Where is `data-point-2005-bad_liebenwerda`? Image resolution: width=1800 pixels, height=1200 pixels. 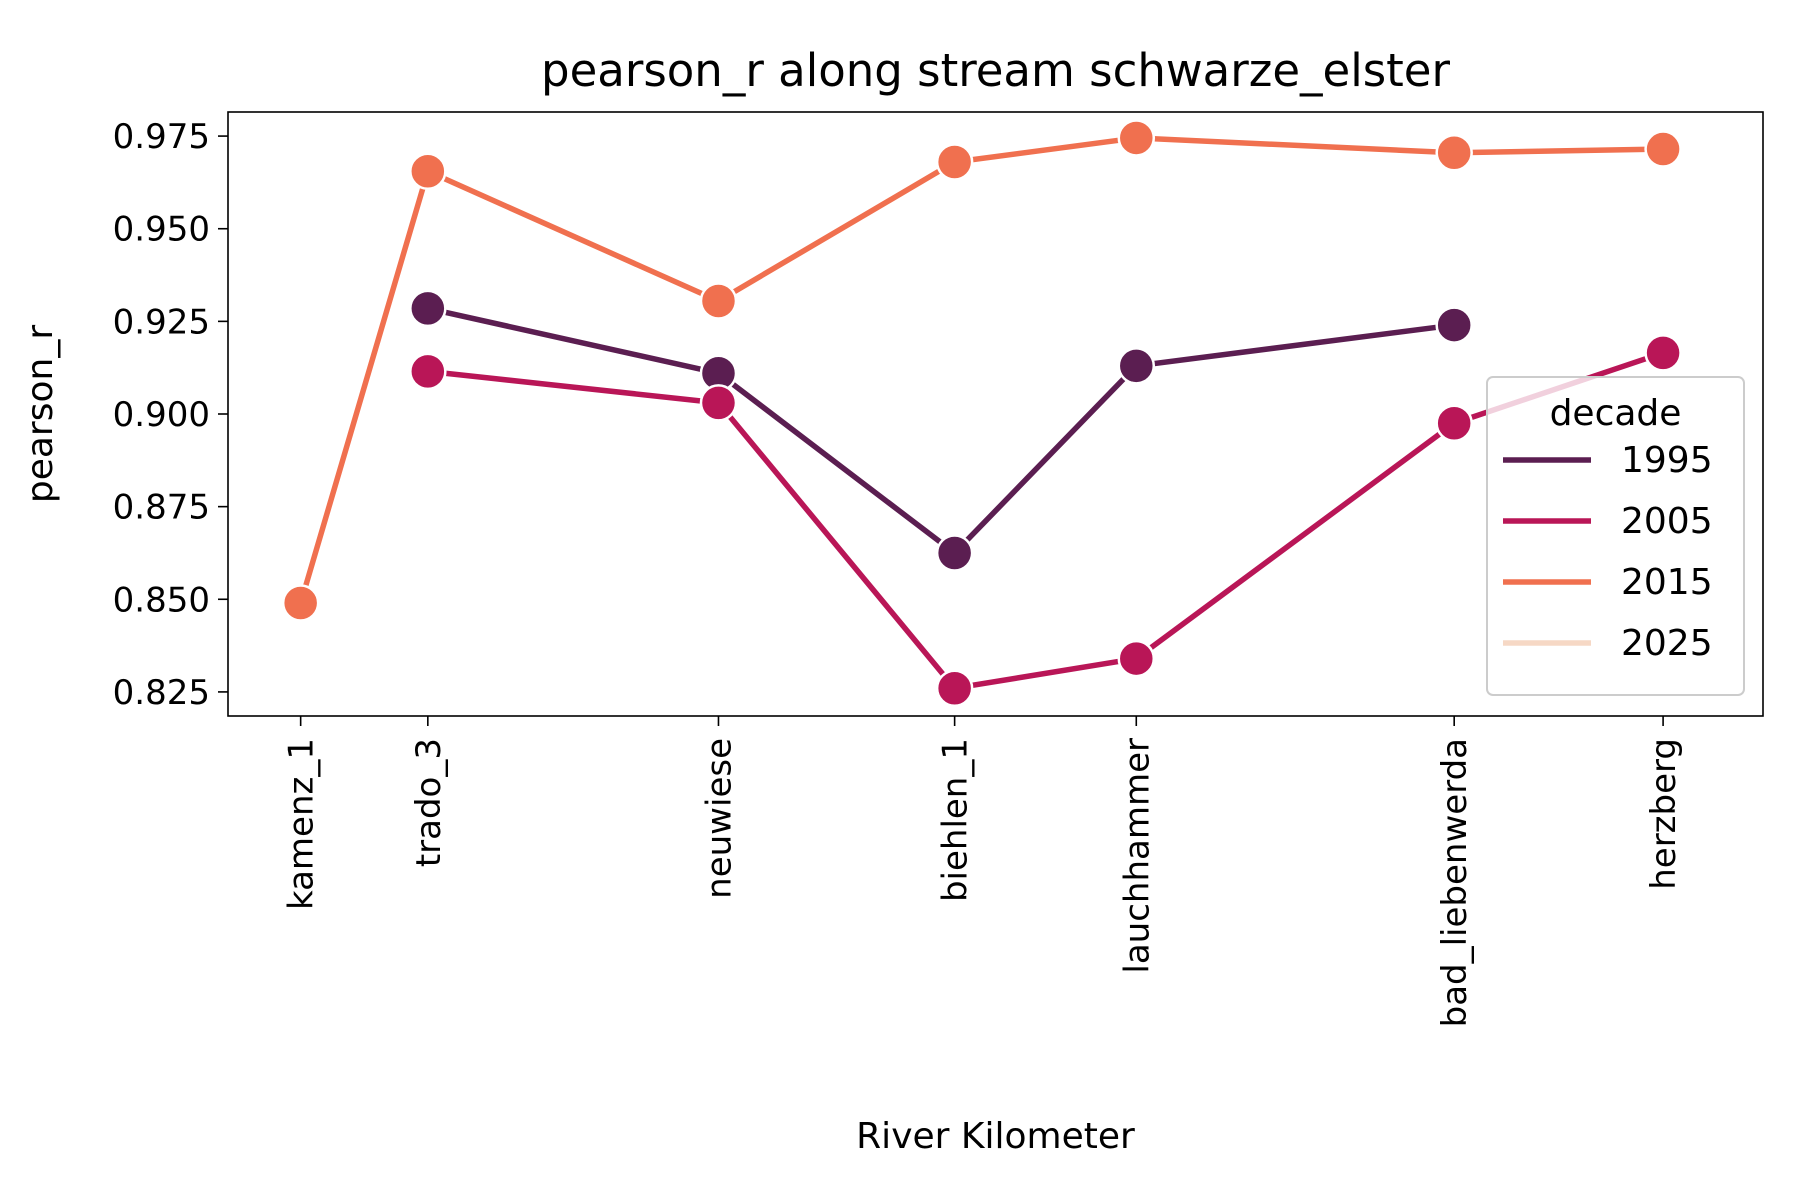
data-point-2005-bad_liebenwerda is located at coordinates (1454, 423).